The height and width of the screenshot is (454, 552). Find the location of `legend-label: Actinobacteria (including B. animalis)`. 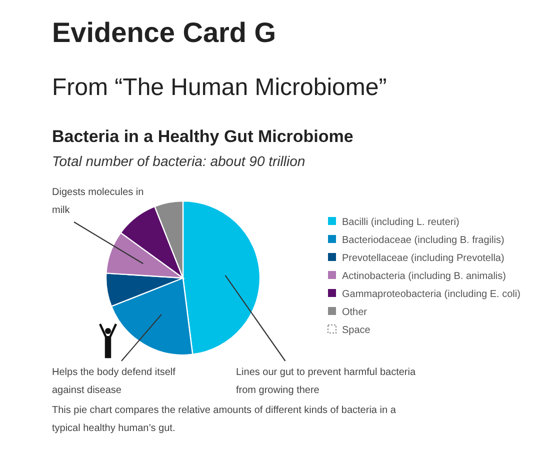

legend-label: Actinobacteria (including B. animalis) is located at coordinates (424, 276).